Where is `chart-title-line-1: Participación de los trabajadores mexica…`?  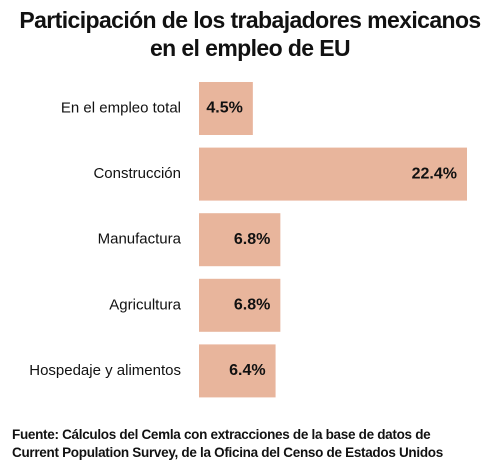
chart-title-line-1: Participación de los trabajadores mexica… is located at coordinates (250, 20).